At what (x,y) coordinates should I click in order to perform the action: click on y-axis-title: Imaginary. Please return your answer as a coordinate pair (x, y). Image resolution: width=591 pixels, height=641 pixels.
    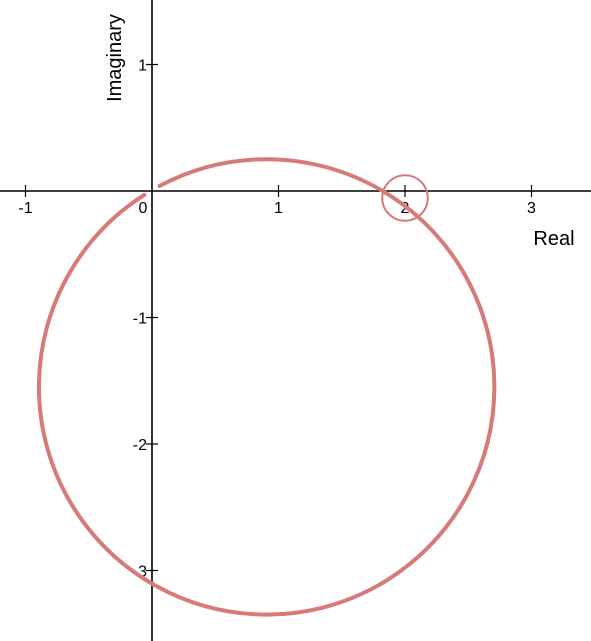
    Looking at the image, I should click on (115, 58).